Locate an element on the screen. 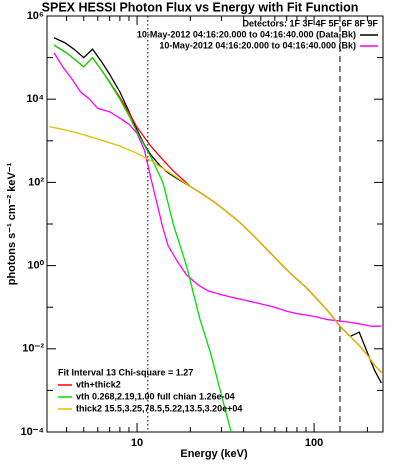 This screenshot has width=400, height=471. x-tick-label: 10 is located at coordinates (137, 443).